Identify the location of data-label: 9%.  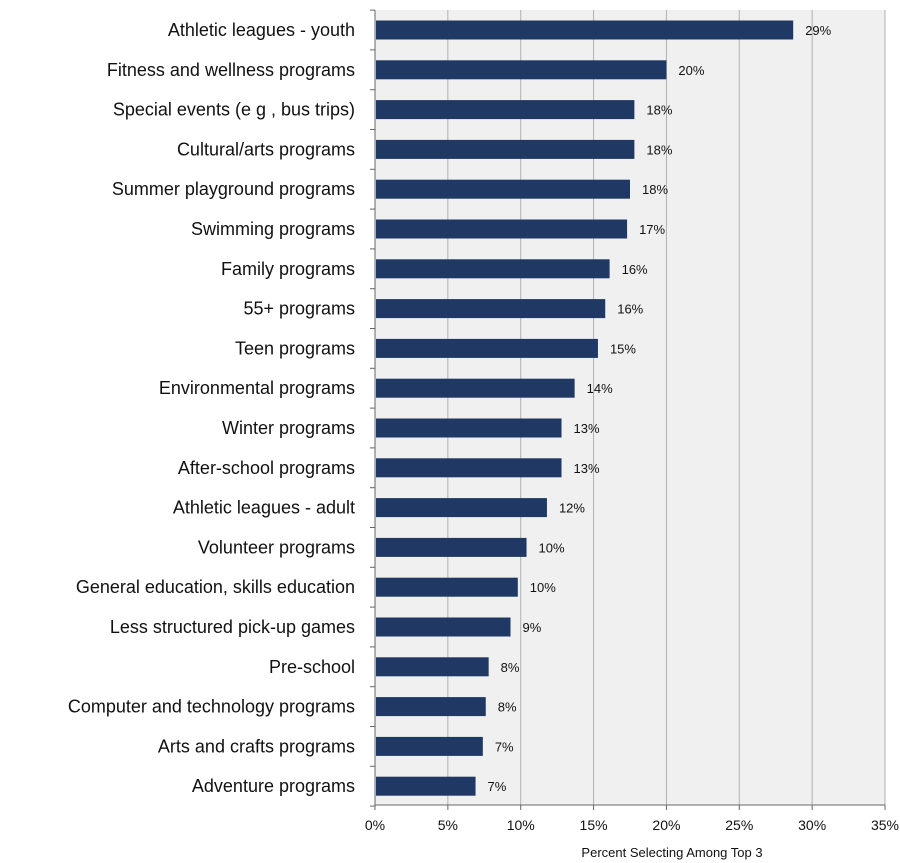
(532, 627).